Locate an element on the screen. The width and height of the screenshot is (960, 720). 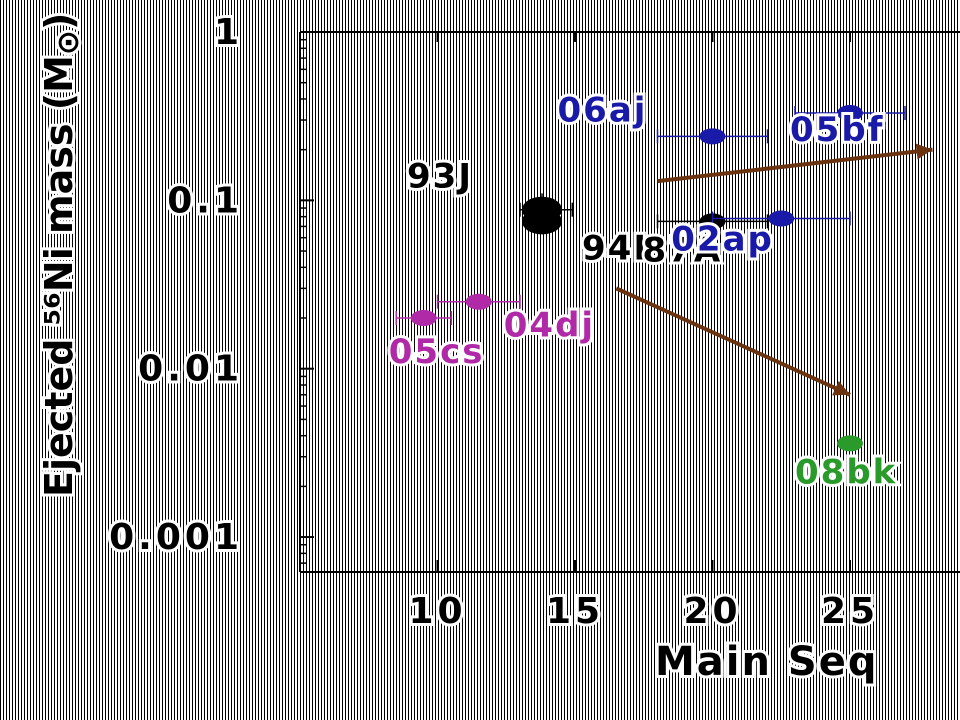
x-tick-label: 10 is located at coordinates (437, 611).